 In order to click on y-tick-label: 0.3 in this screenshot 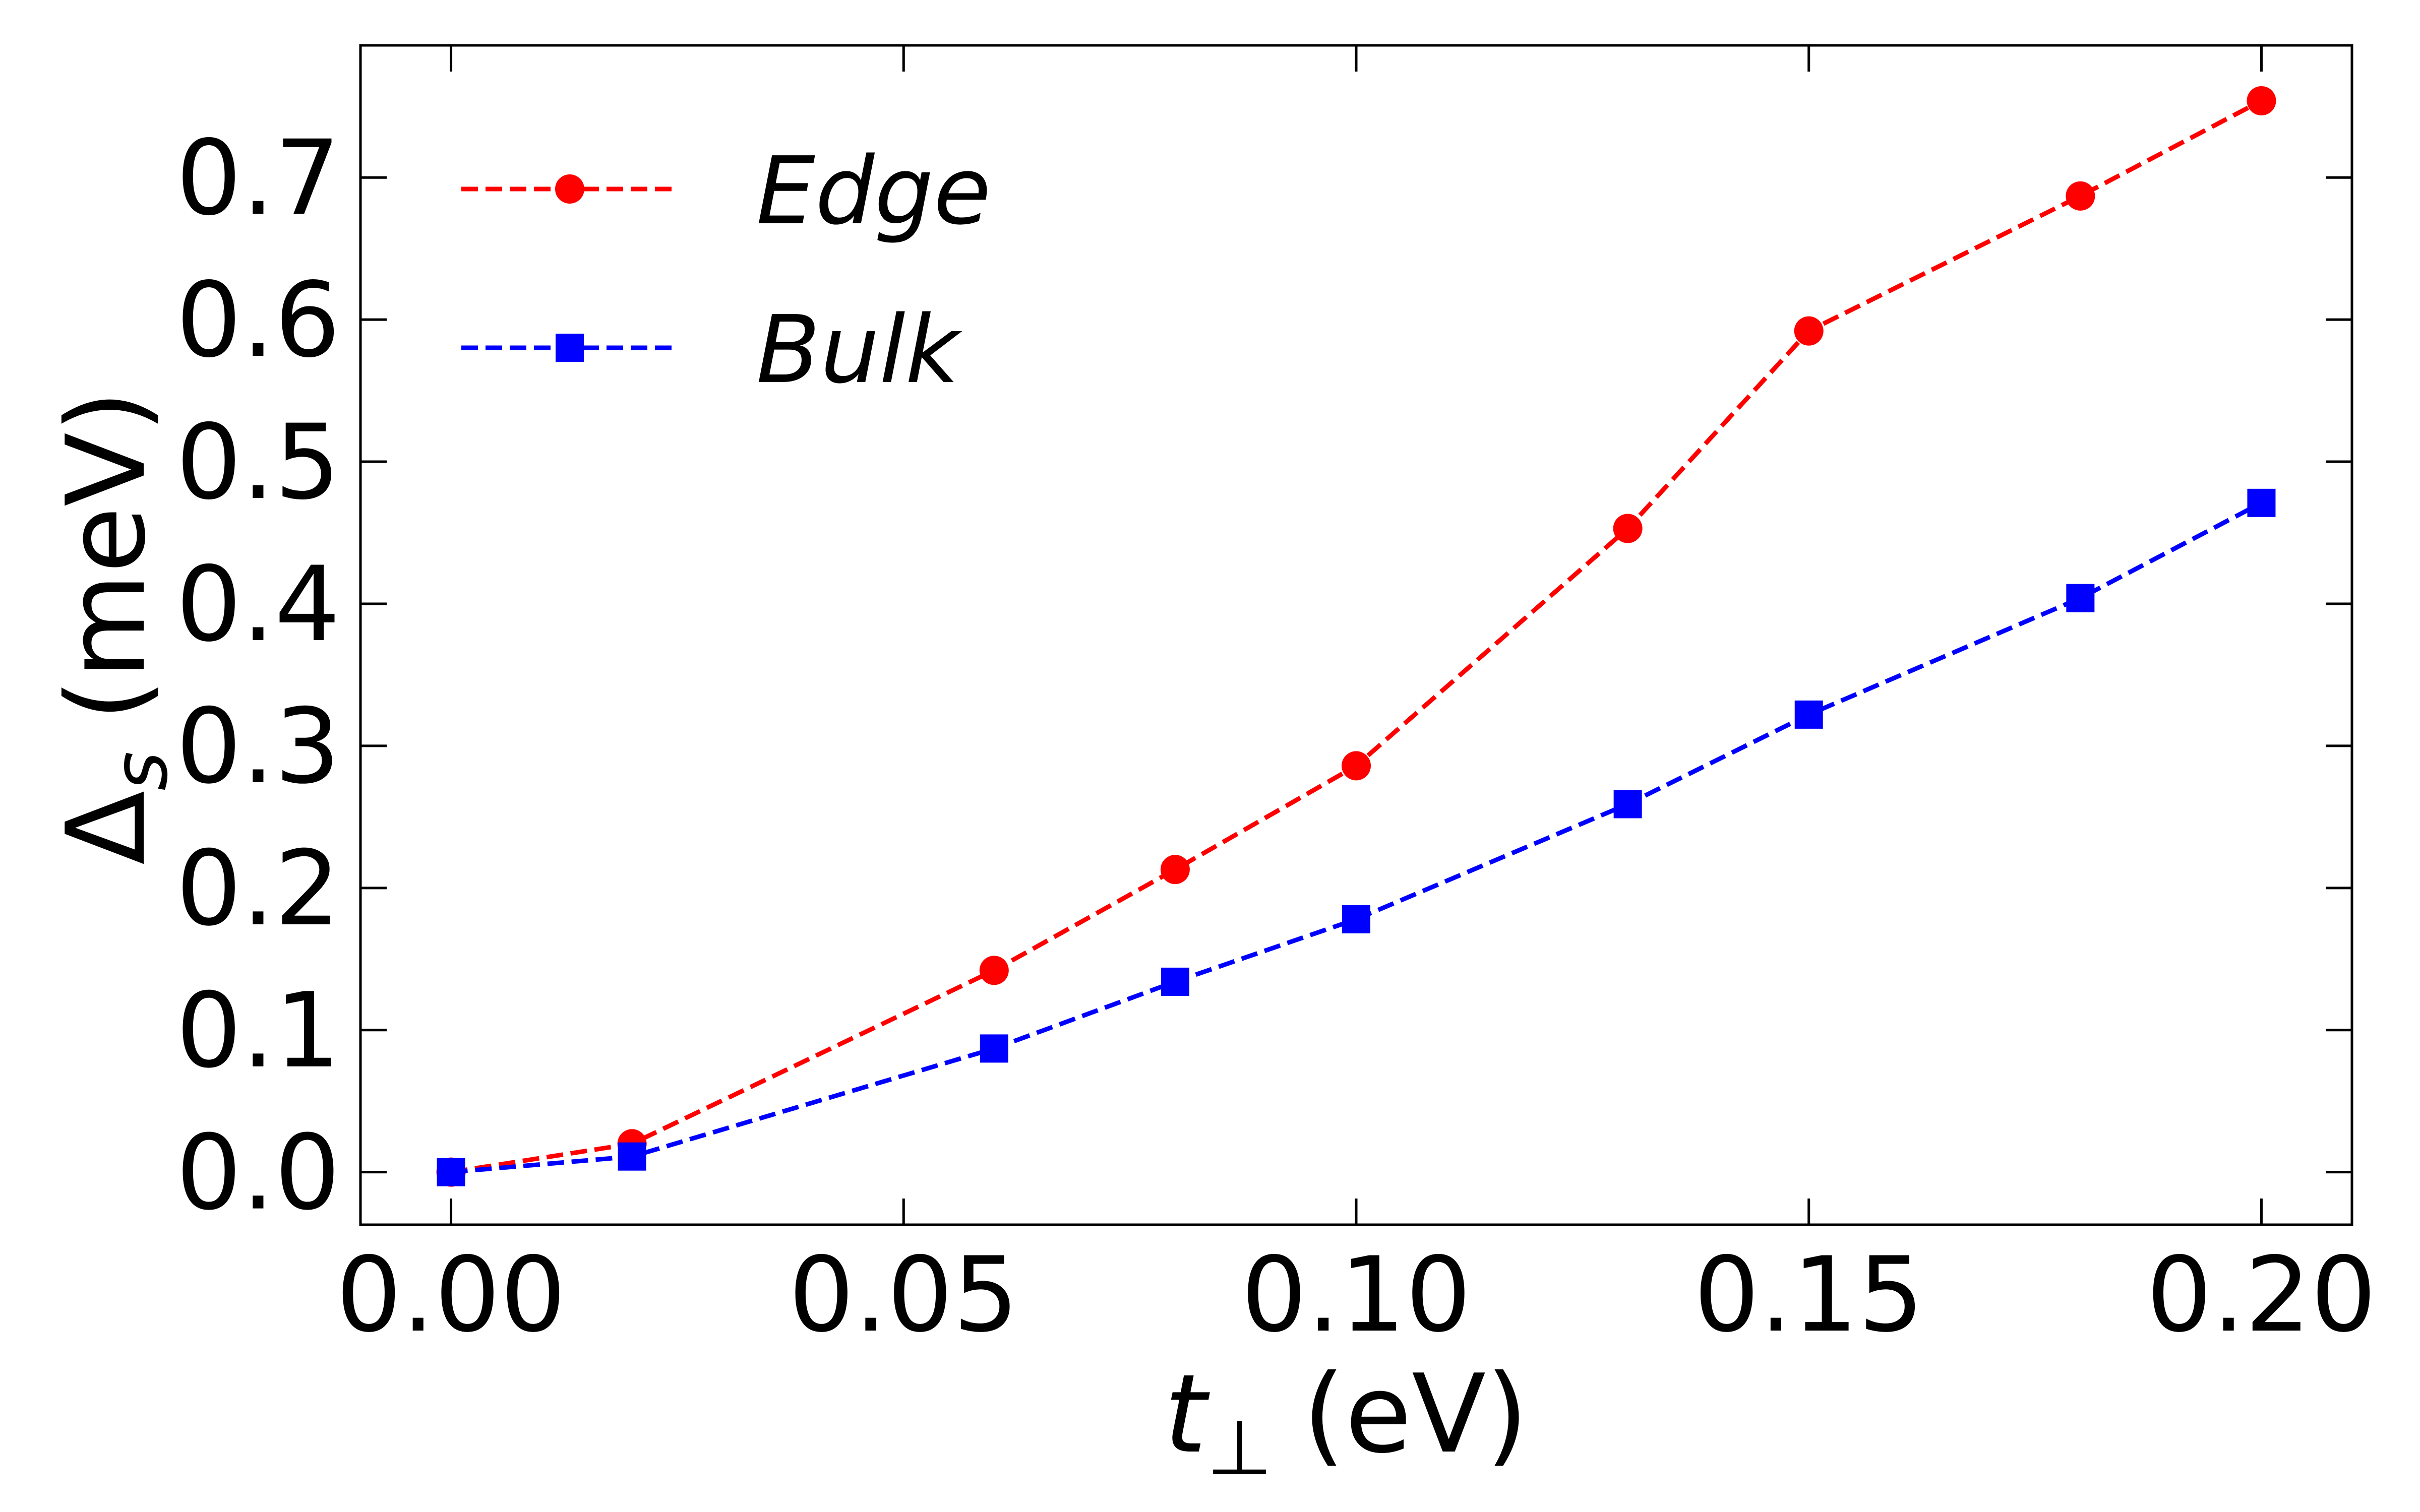, I will do `click(258, 747)`.